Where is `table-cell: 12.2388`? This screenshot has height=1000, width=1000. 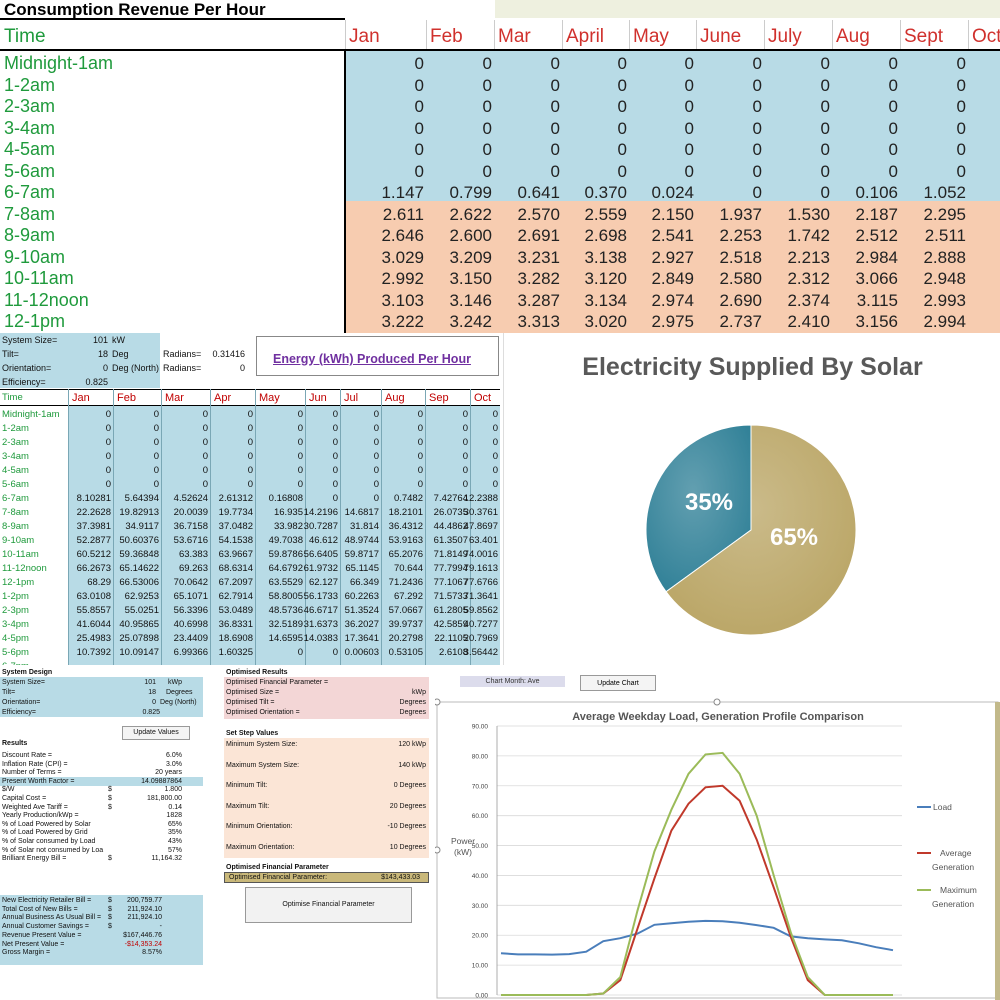 table-cell: 12.2388 is located at coordinates (480, 498).